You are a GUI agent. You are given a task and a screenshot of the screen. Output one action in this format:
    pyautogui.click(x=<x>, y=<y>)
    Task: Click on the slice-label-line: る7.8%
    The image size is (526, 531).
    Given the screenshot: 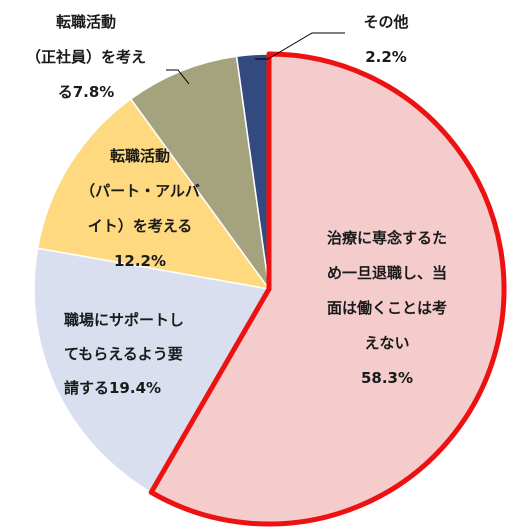 What is the action you would take?
    pyautogui.click(x=86, y=92)
    